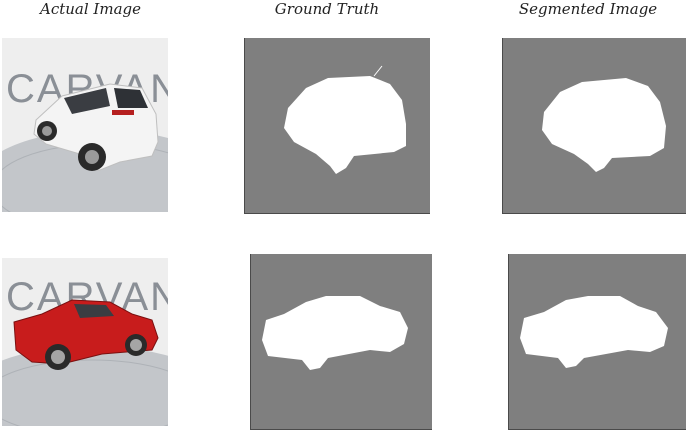  I want to click on column-title-actual-image: Actual Image, so click(91, 9).